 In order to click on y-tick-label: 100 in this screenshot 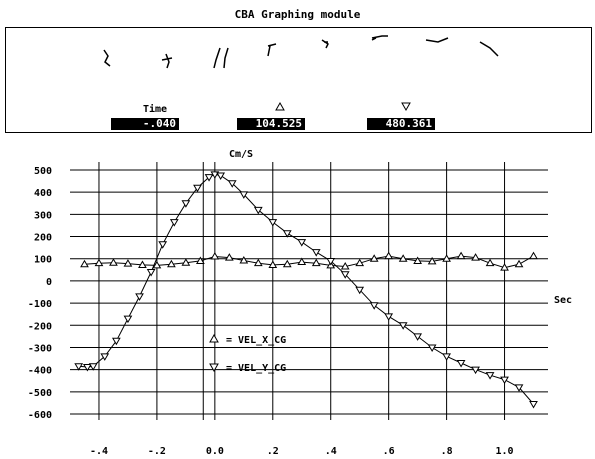, I will do `click(43, 260)`.